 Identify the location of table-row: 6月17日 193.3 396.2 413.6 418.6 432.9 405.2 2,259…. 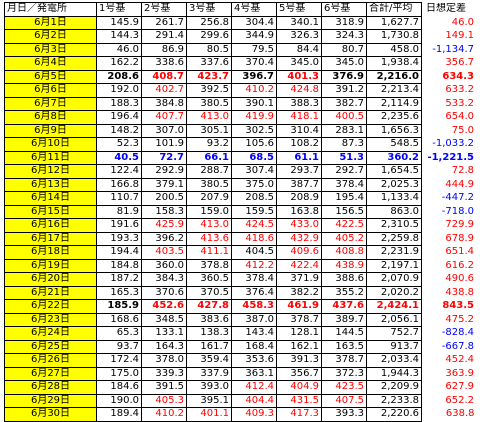
(240, 238).